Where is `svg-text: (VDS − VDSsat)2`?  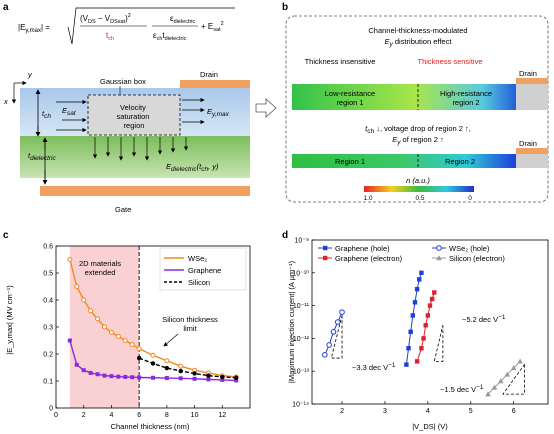 svg-text: (VDS − VDSsat)2 is located at coordinates (105, 19).